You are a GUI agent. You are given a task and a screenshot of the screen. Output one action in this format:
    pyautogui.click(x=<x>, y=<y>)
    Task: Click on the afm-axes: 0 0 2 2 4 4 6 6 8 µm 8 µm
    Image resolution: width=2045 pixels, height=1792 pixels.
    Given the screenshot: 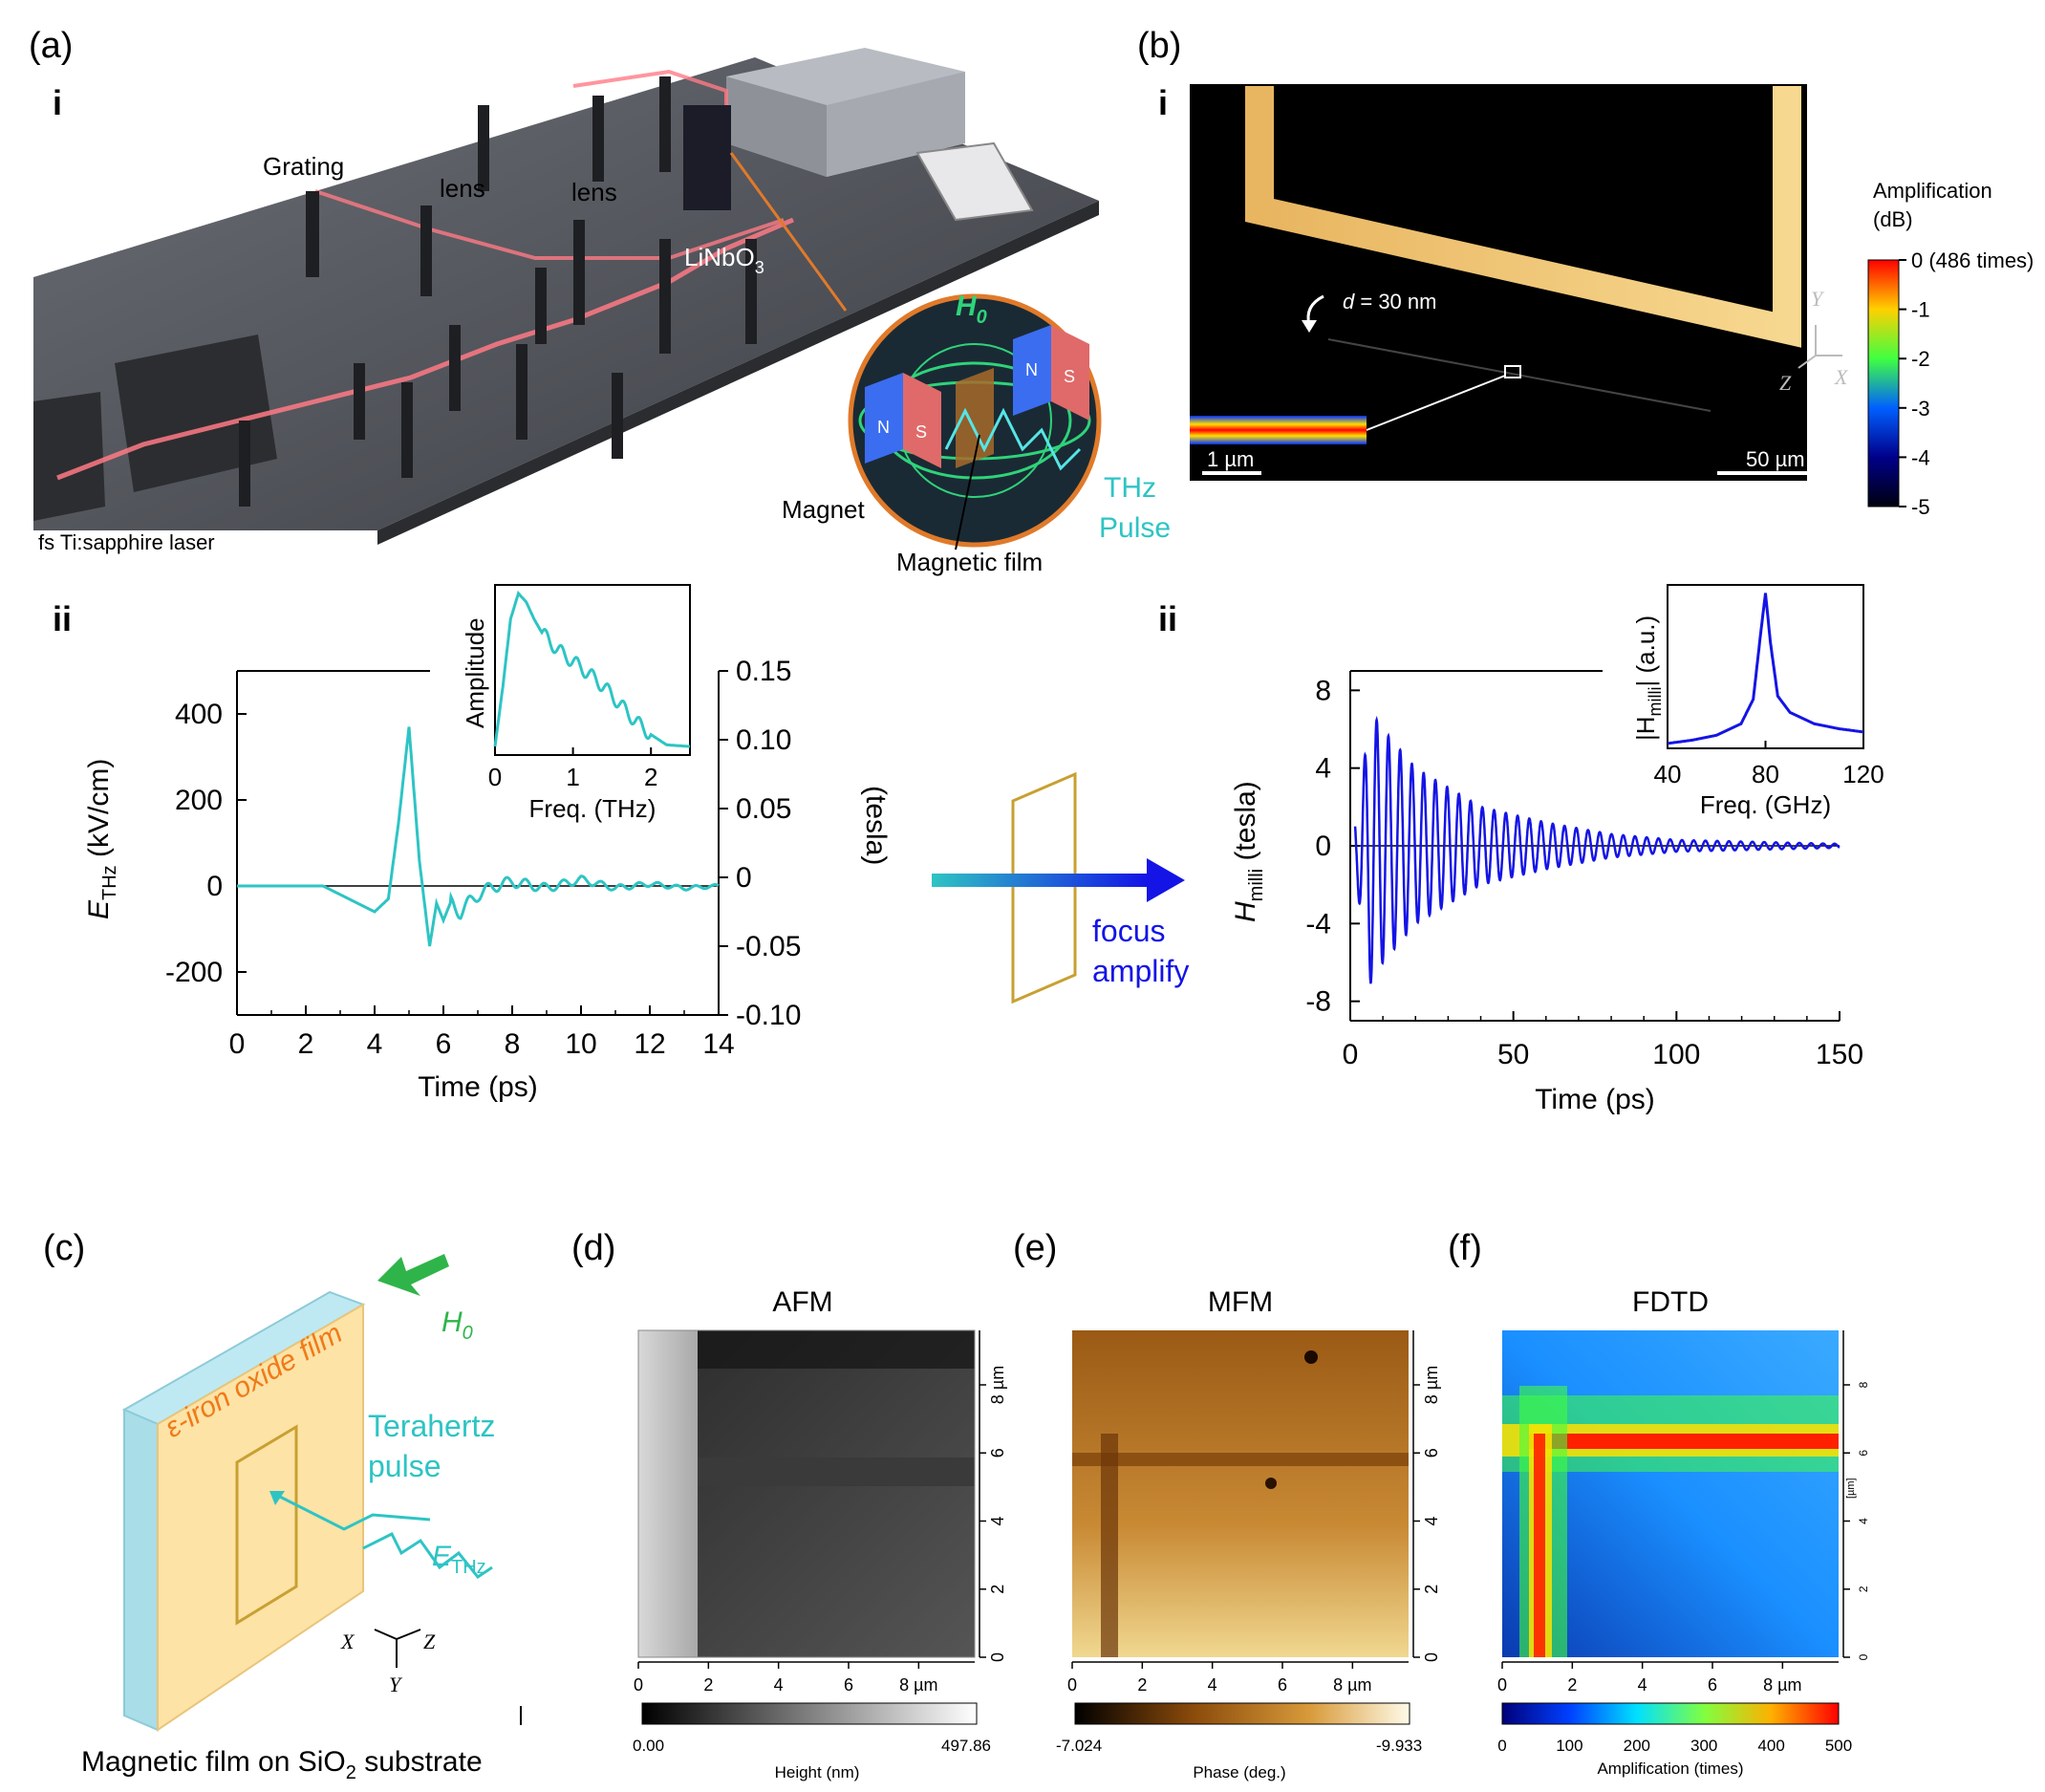 What is the action you would take?
    pyautogui.click(x=820, y=1512)
    